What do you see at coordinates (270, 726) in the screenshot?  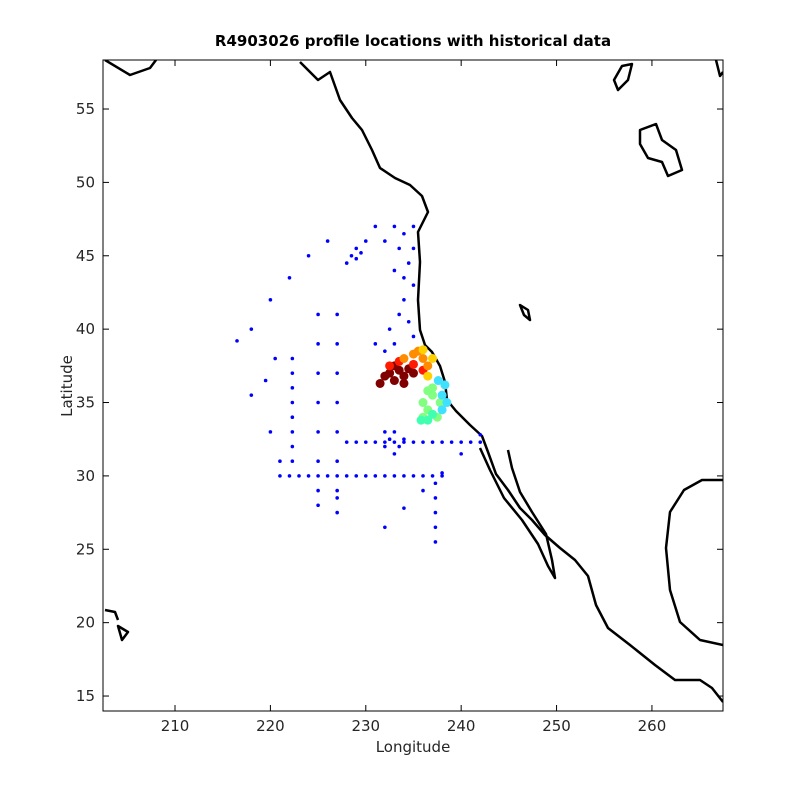 I see `x-tick-label: 220` at bounding box center [270, 726].